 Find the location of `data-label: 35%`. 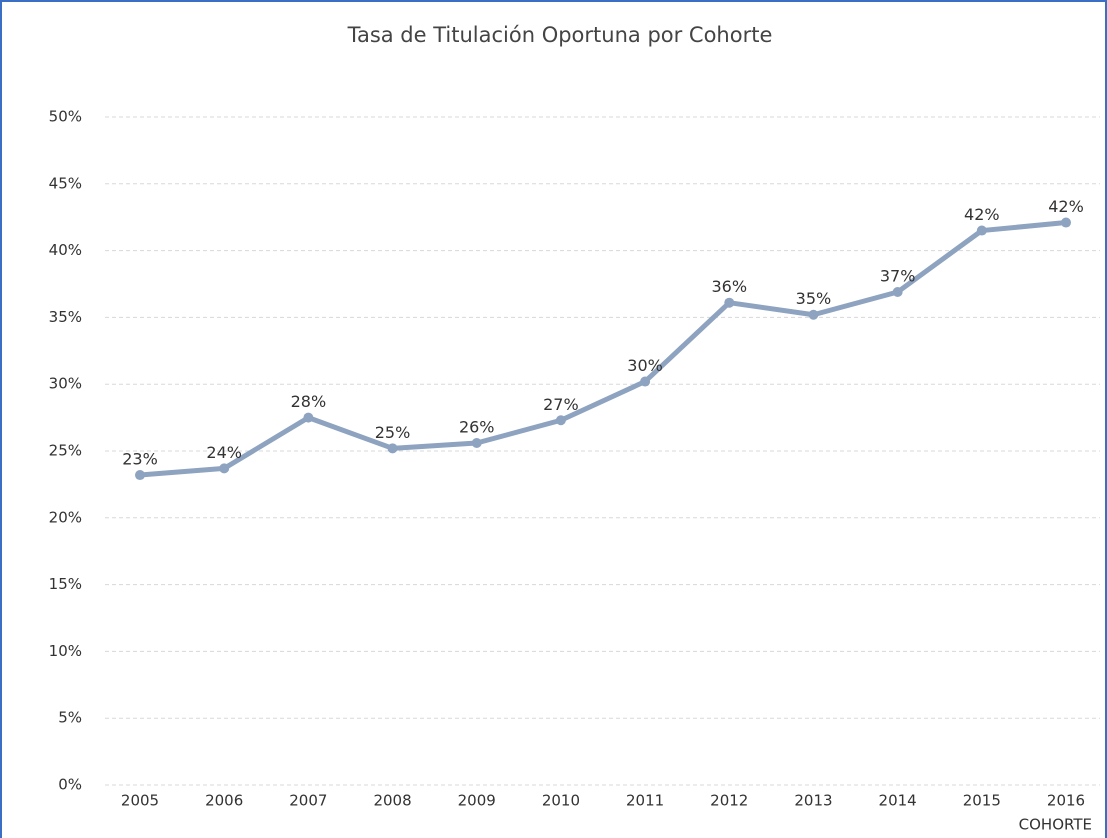

data-label: 35% is located at coordinates (814, 298).